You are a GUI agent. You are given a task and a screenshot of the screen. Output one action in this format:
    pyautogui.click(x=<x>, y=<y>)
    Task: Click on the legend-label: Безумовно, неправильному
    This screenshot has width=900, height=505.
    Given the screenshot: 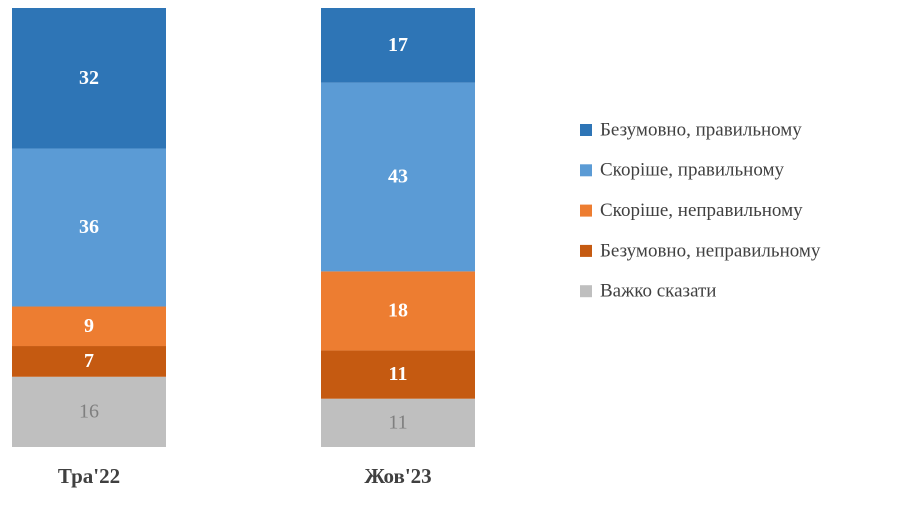 What is the action you would take?
    pyautogui.click(x=710, y=250)
    